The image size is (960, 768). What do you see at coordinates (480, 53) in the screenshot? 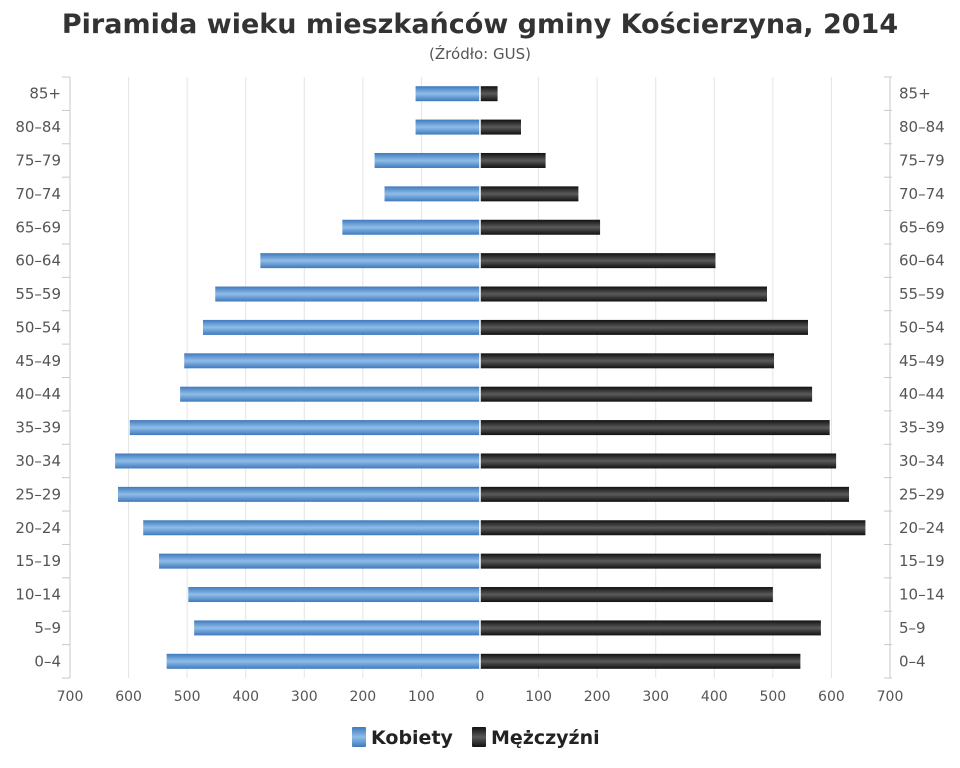
I see `chart-subtitle: (Źródło: GUS)` at bounding box center [480, 53].